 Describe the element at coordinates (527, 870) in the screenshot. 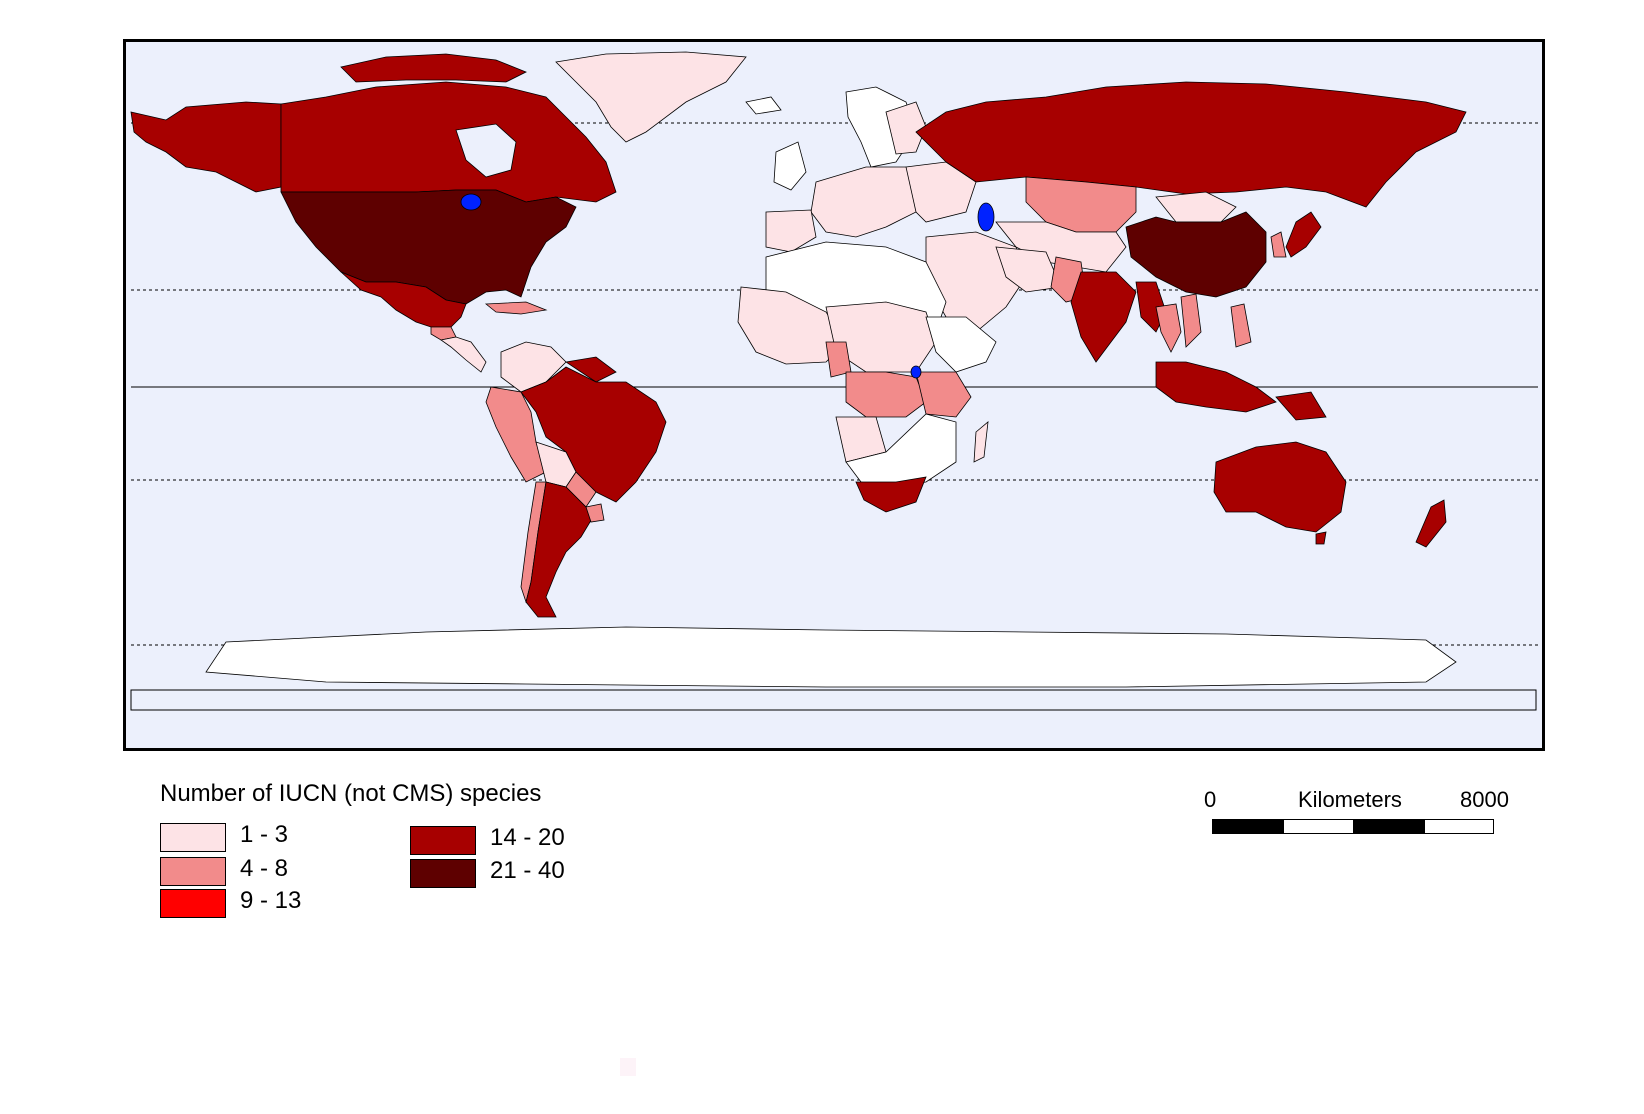

I see `legend-label: 21 - 40` at that location.